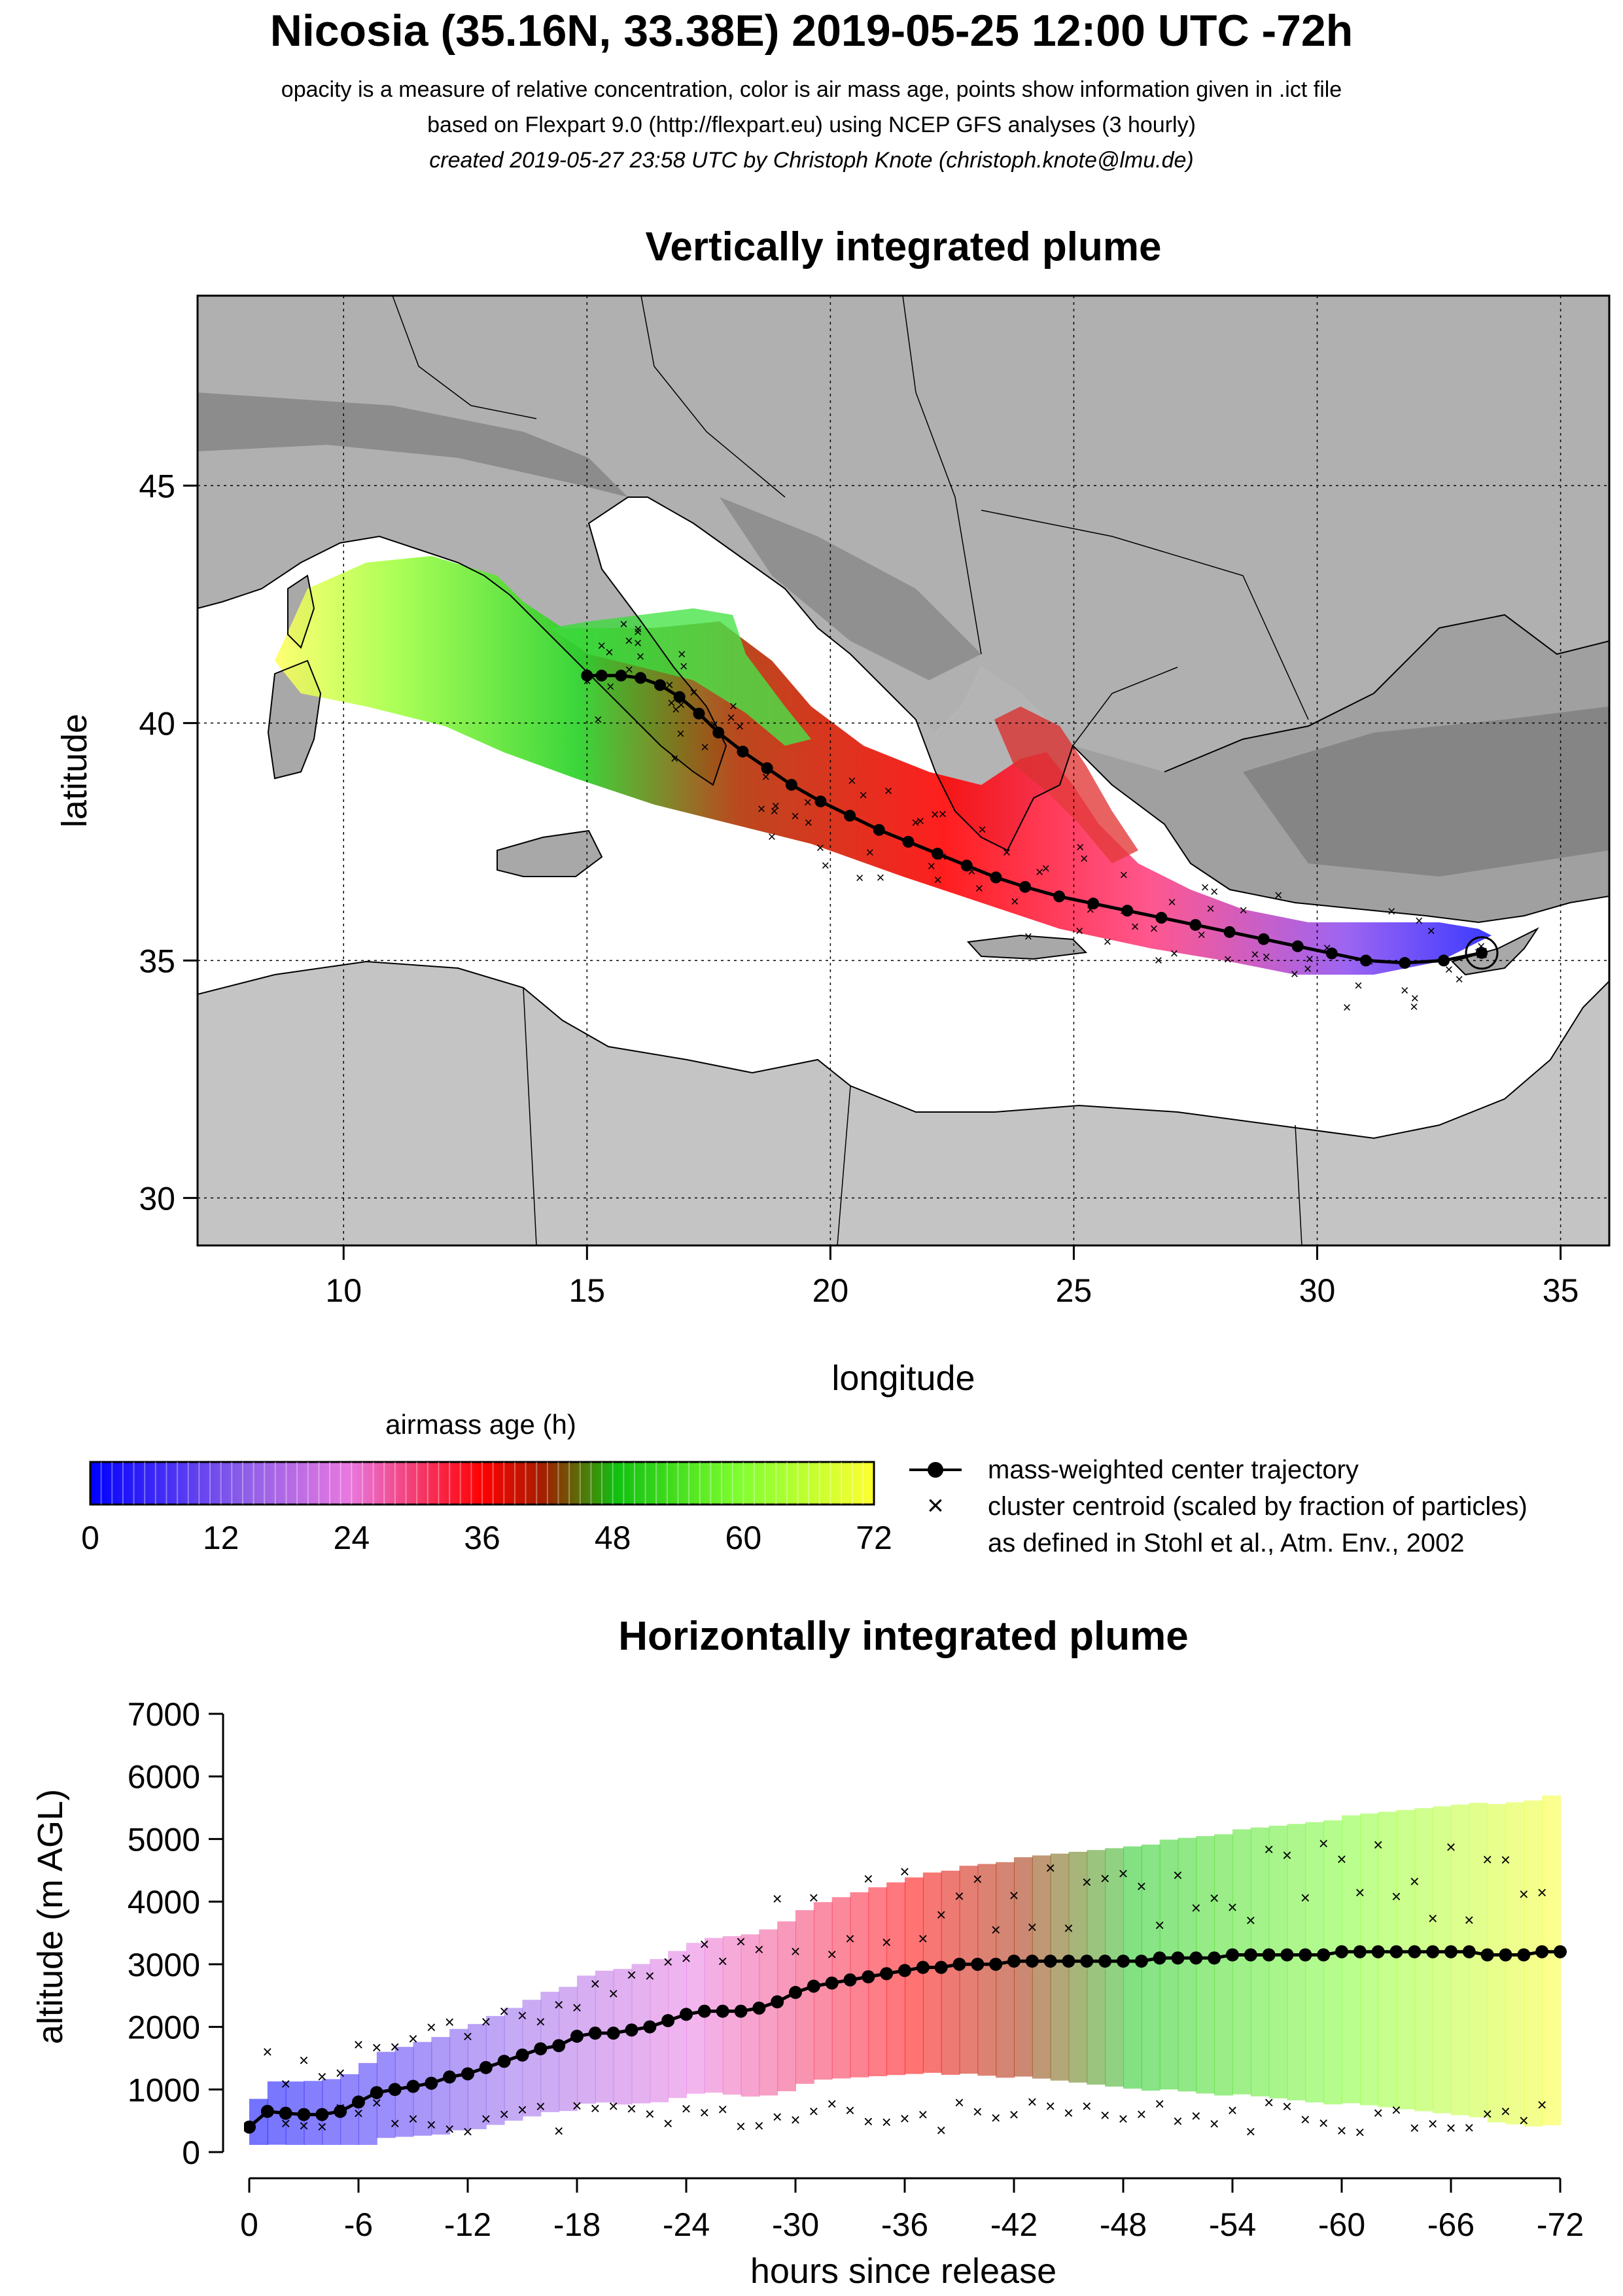 The height and width of the screenshot is (2296, 1623). Describe the element at coordinates (1426, 791) in the screenshot. I see `terrain-anatolia` at that location.